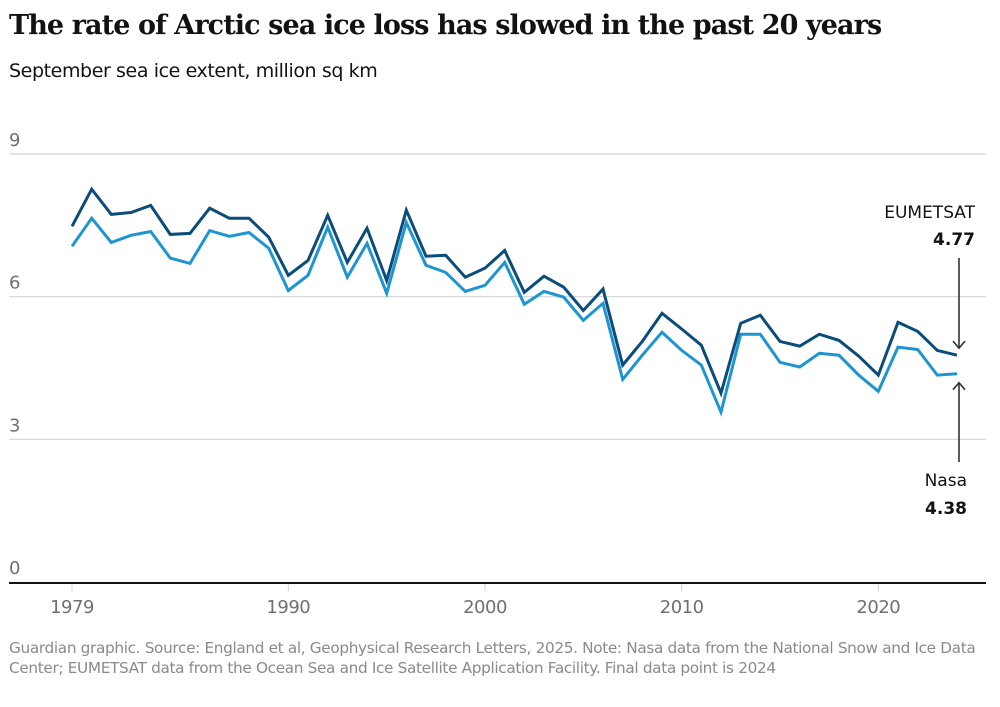 The width and height of the screenshot is (1000, 707). Describe the element at coordinates (14, 425) in the screenshot. I see `y-tick-label-3: 3` at that location.